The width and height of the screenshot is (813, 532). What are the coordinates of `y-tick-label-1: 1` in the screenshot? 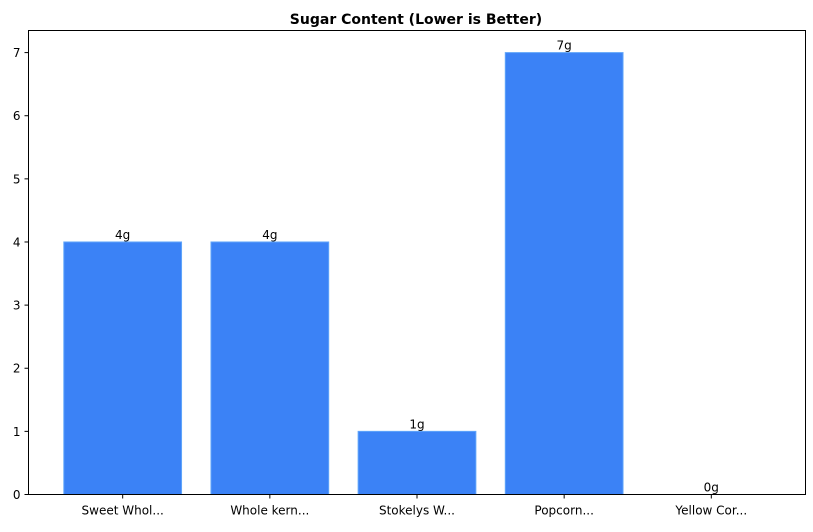 It's located at (17, 432).